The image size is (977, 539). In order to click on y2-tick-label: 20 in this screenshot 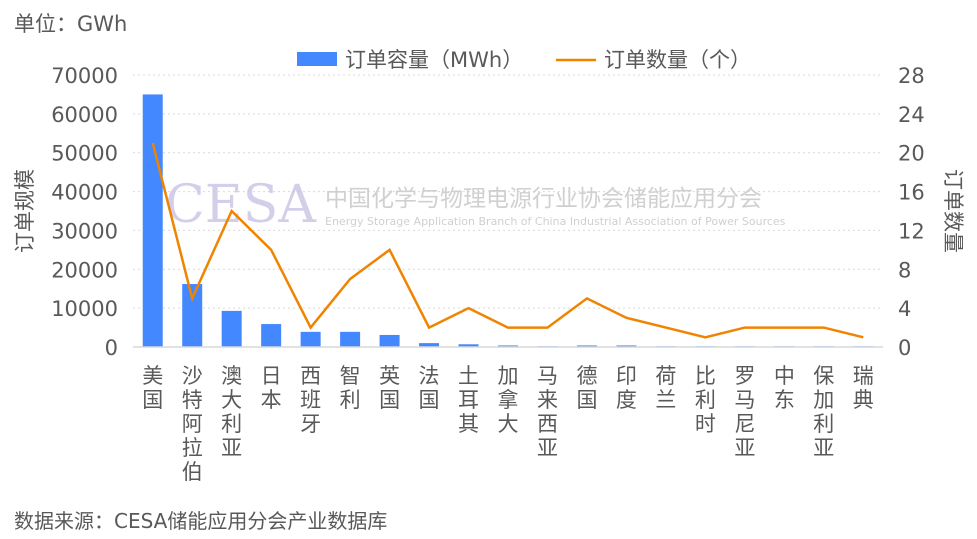, I will do `click(911, 154)`.